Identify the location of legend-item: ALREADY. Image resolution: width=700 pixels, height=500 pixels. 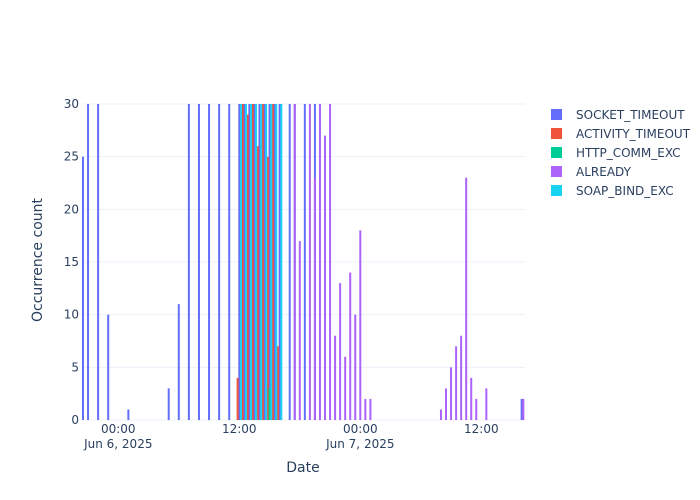
(591, 172).